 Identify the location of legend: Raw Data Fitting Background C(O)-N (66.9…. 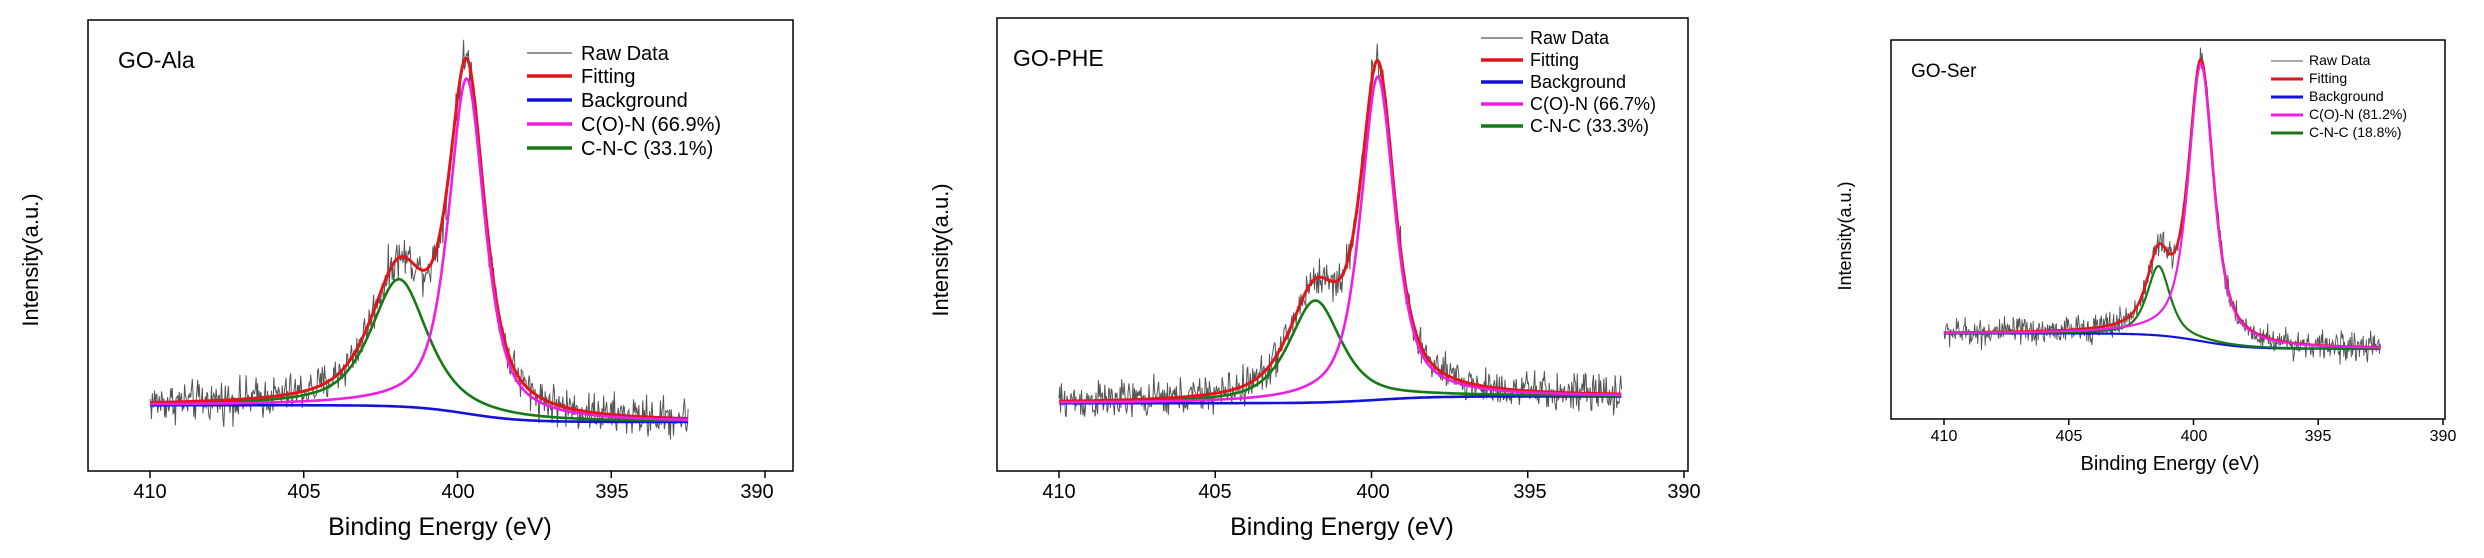
(624, 101).